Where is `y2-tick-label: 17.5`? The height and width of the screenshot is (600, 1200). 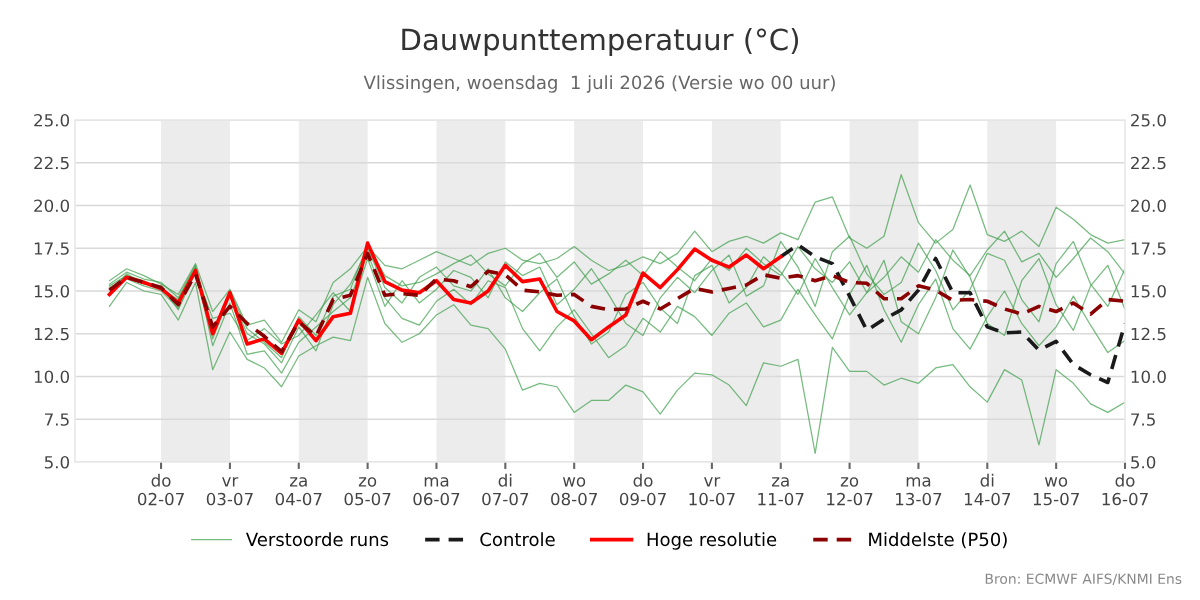 y2-tick-label: 17.5 is located at coordinates (1148, 248).